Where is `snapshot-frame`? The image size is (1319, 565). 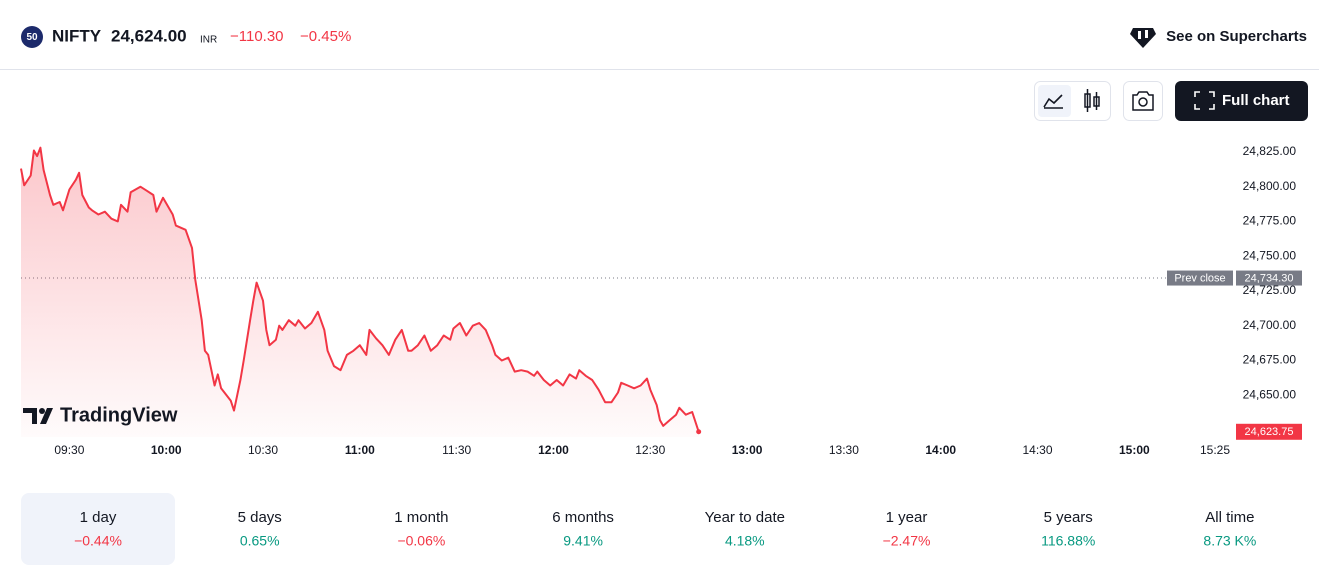 snapshot-frame is located at coordinates (1143, 101).